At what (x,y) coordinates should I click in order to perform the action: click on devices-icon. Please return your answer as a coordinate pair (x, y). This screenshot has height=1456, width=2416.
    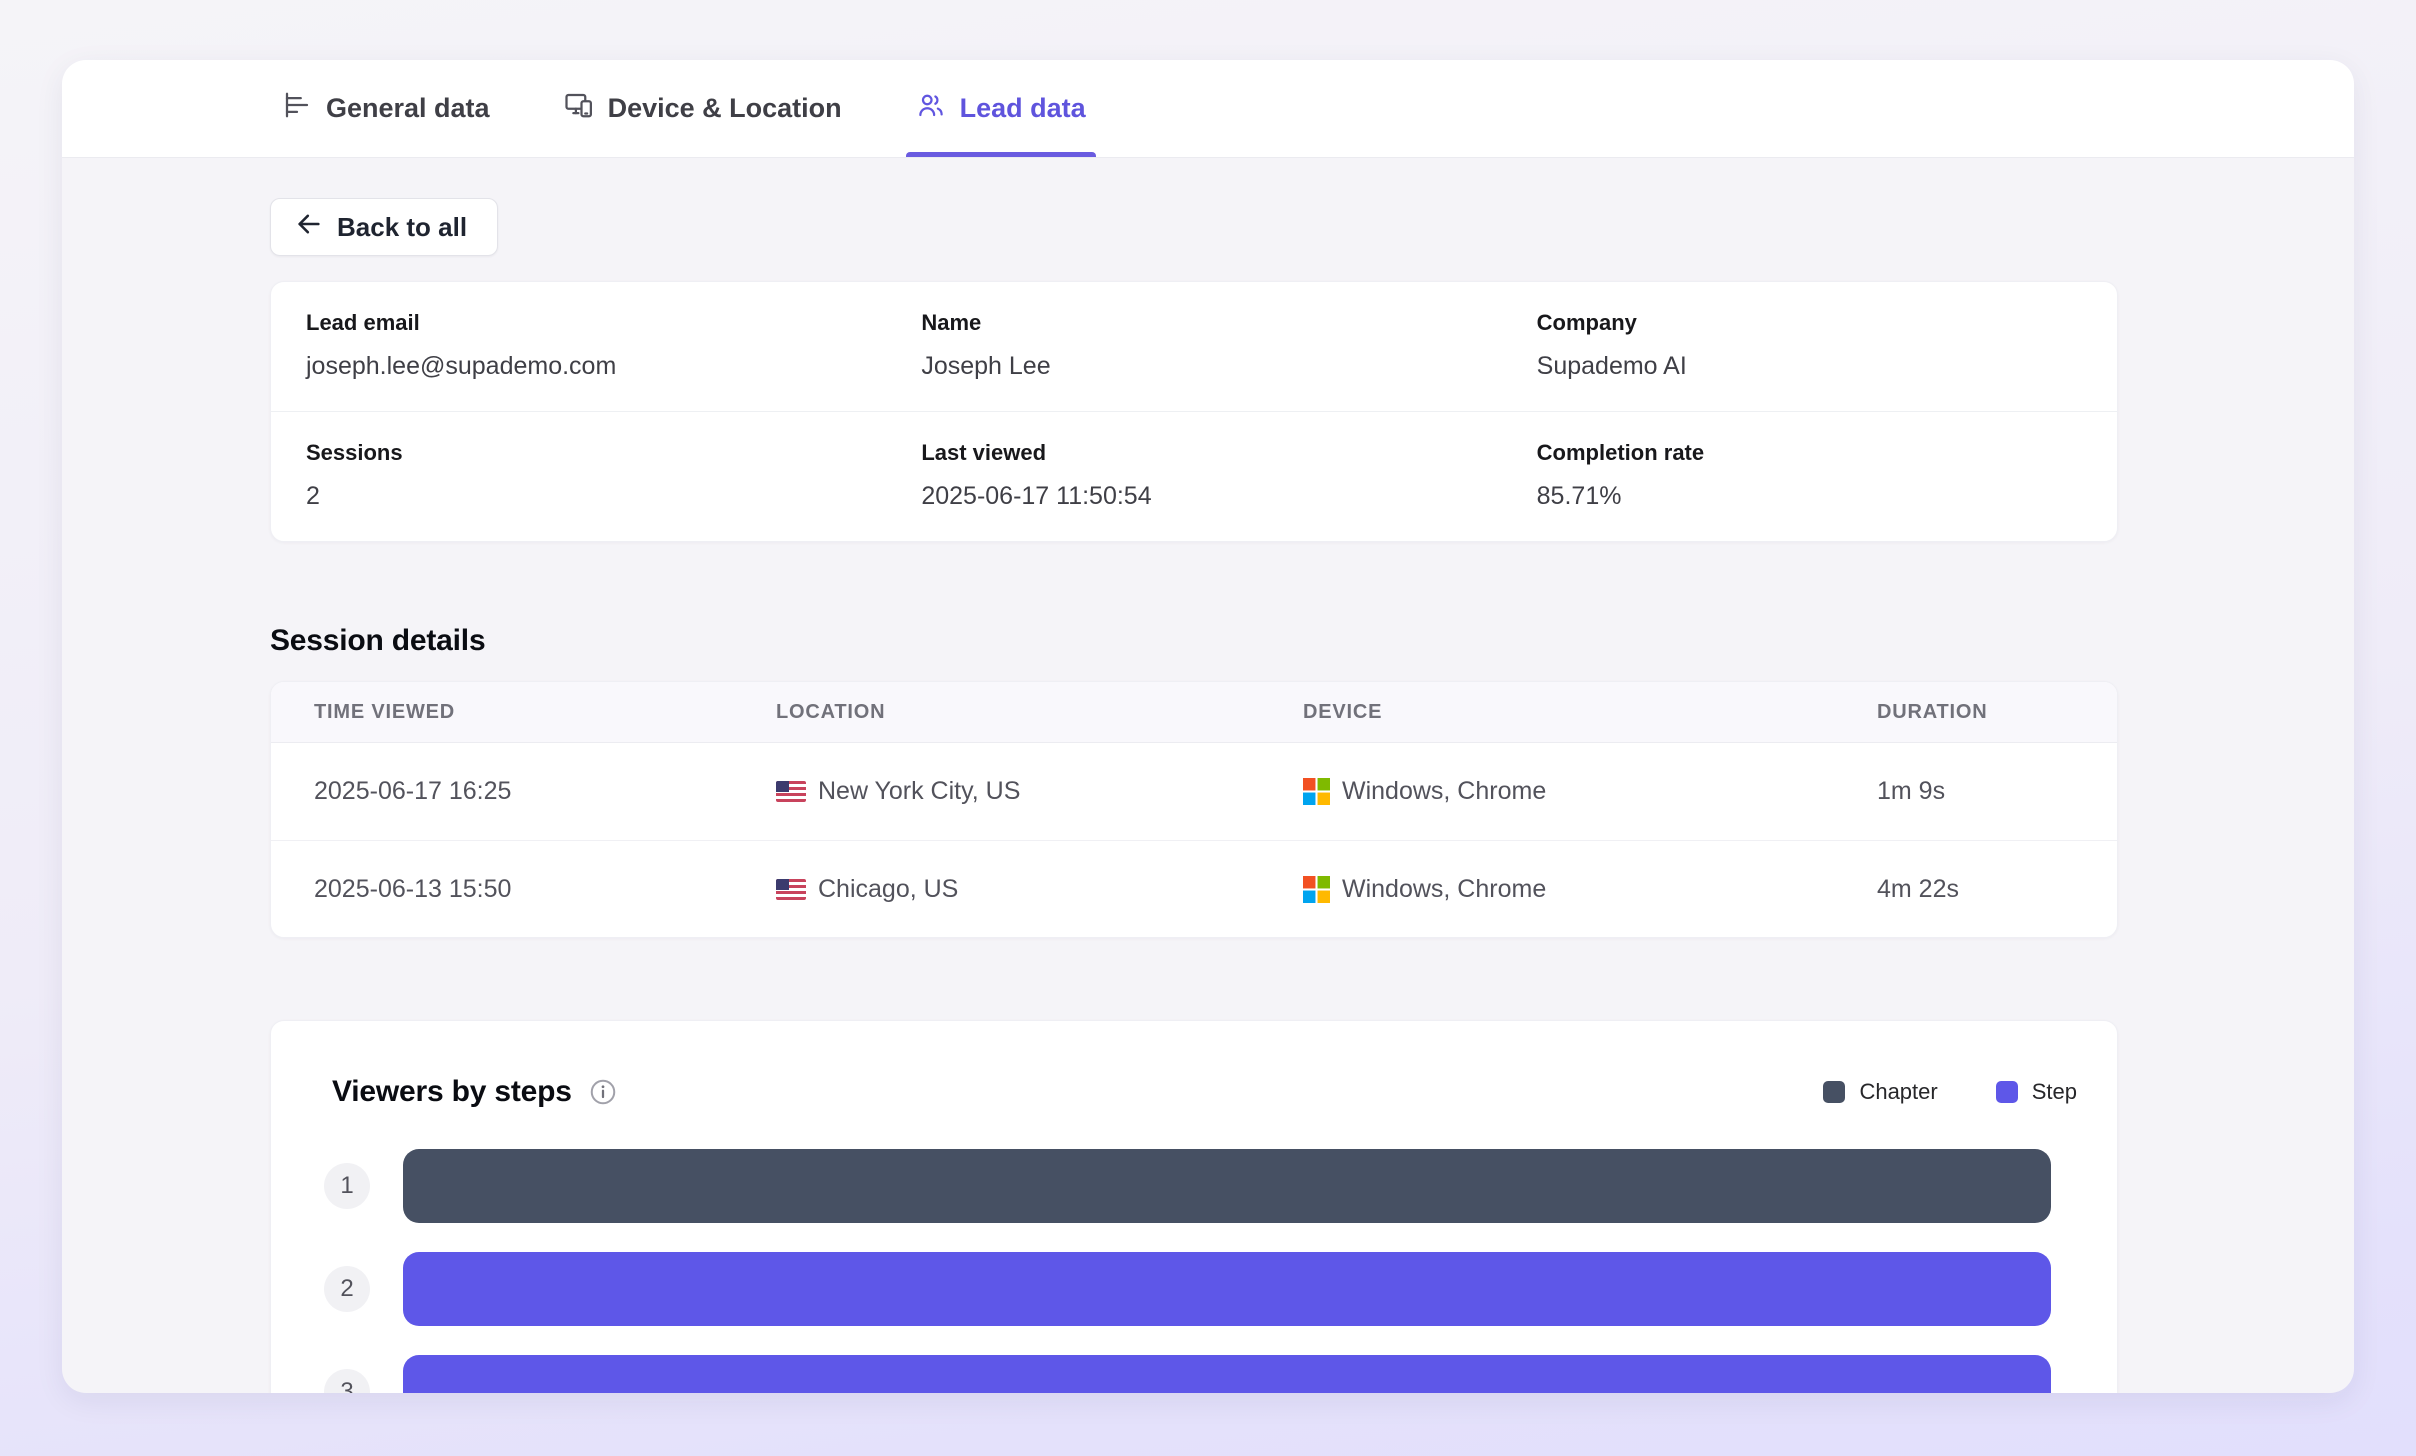
    Looking at the image, I should click on (579, 108).